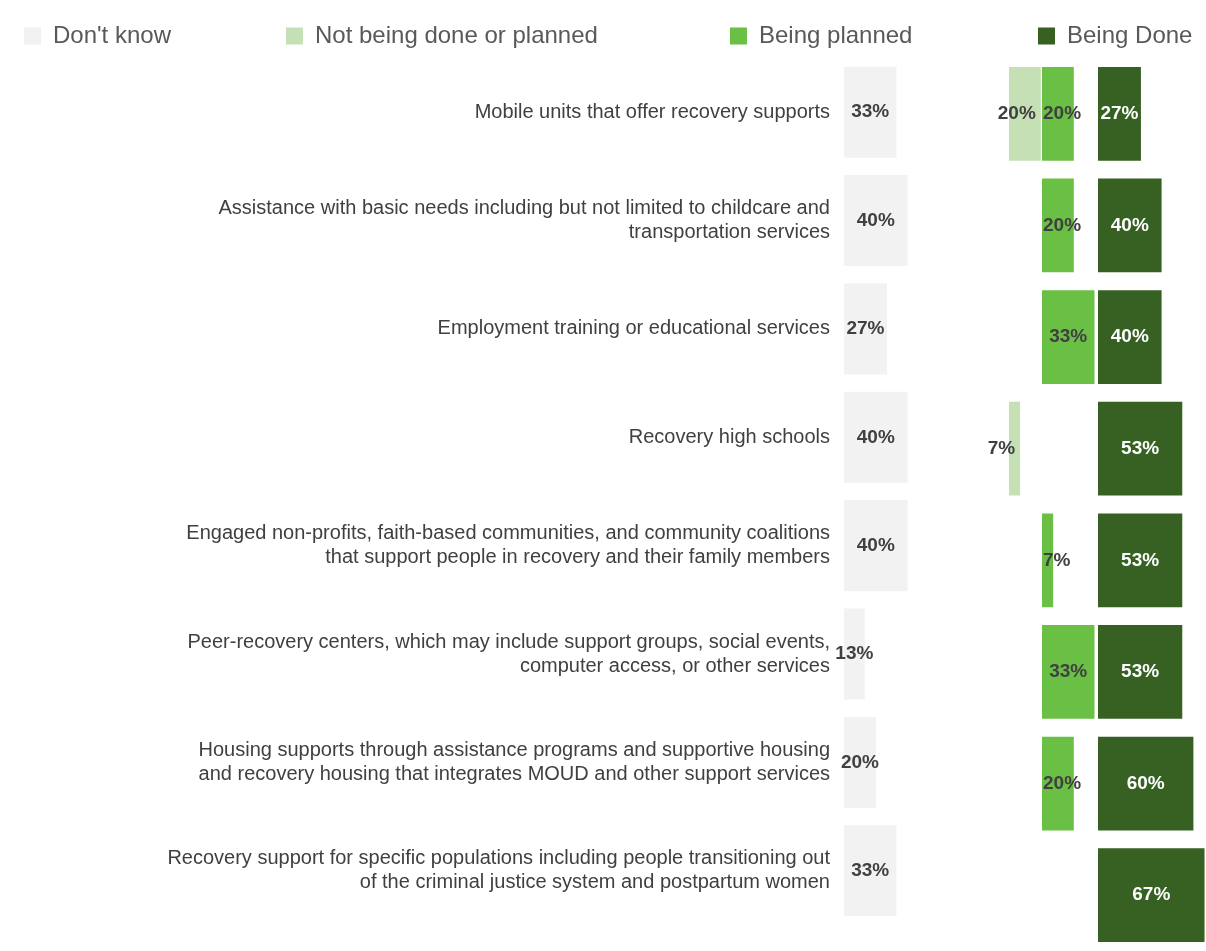  I want to click on data-label: 13%, so click(854, 653).